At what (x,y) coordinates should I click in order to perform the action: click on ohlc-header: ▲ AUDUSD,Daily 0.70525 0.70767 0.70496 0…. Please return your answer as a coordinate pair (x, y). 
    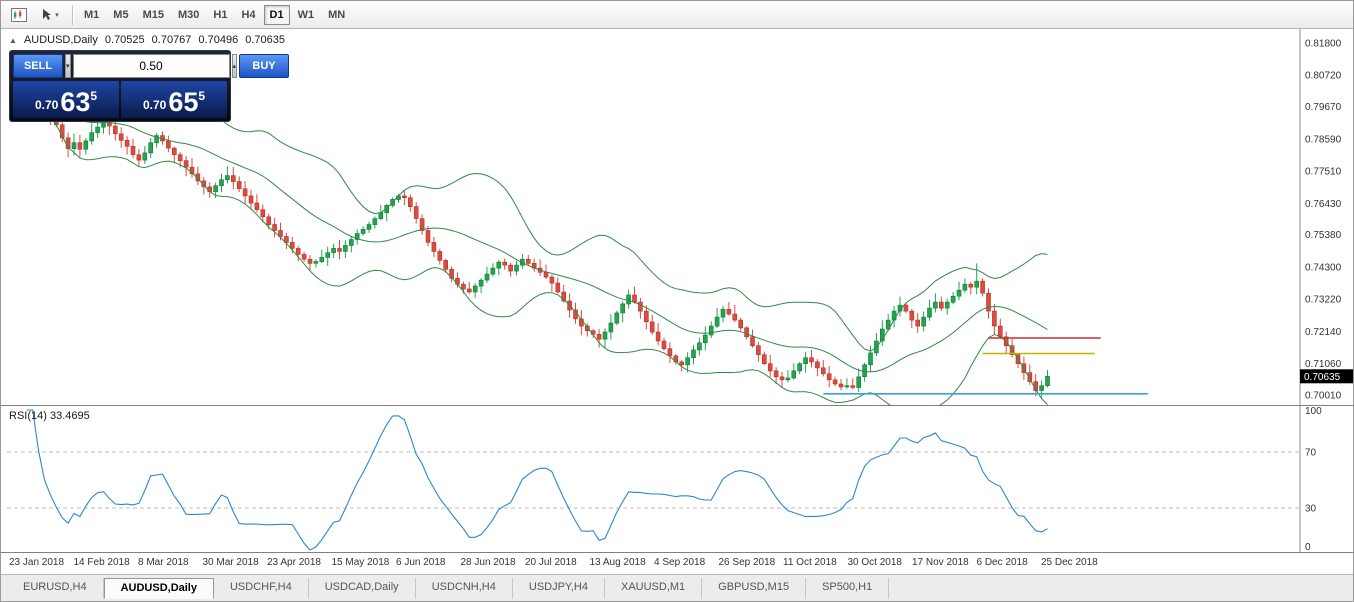
    Looking at the image, I should click on (147, 40).